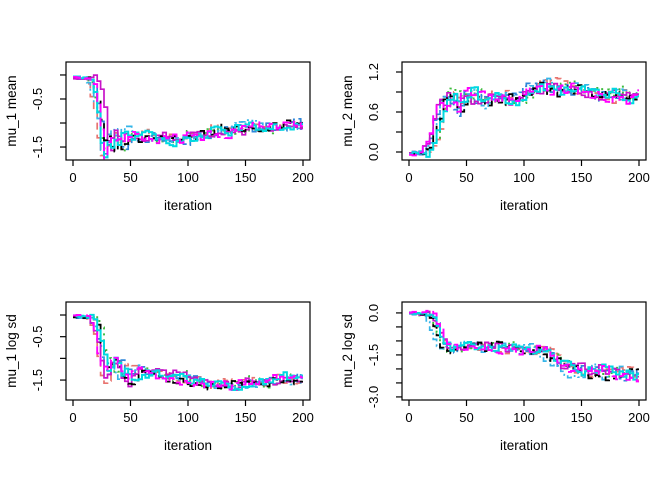 This screenshot has height=480, width=672. What do you see at coordinates (347, 351) in the screenshot?
I see `y-axis-title: mu_2 log sd` at bounding box center [347, 351].